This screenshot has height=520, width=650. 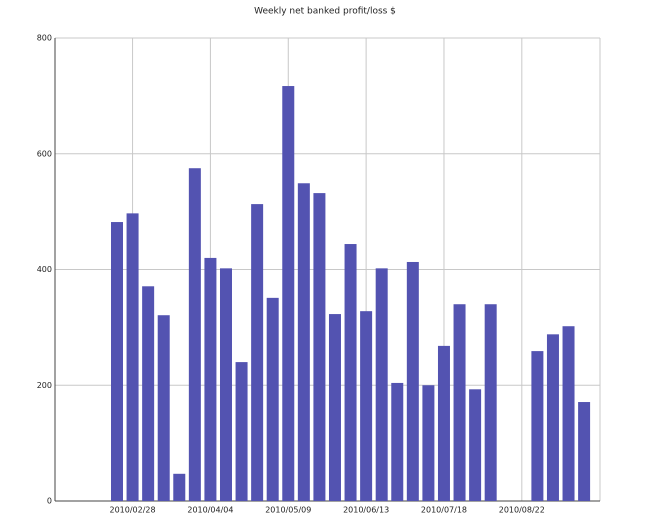 What do you see at coordinates (44, 269) in the screenshot?
I see `y-tick-label: 400` at bounding box center [44, 269].